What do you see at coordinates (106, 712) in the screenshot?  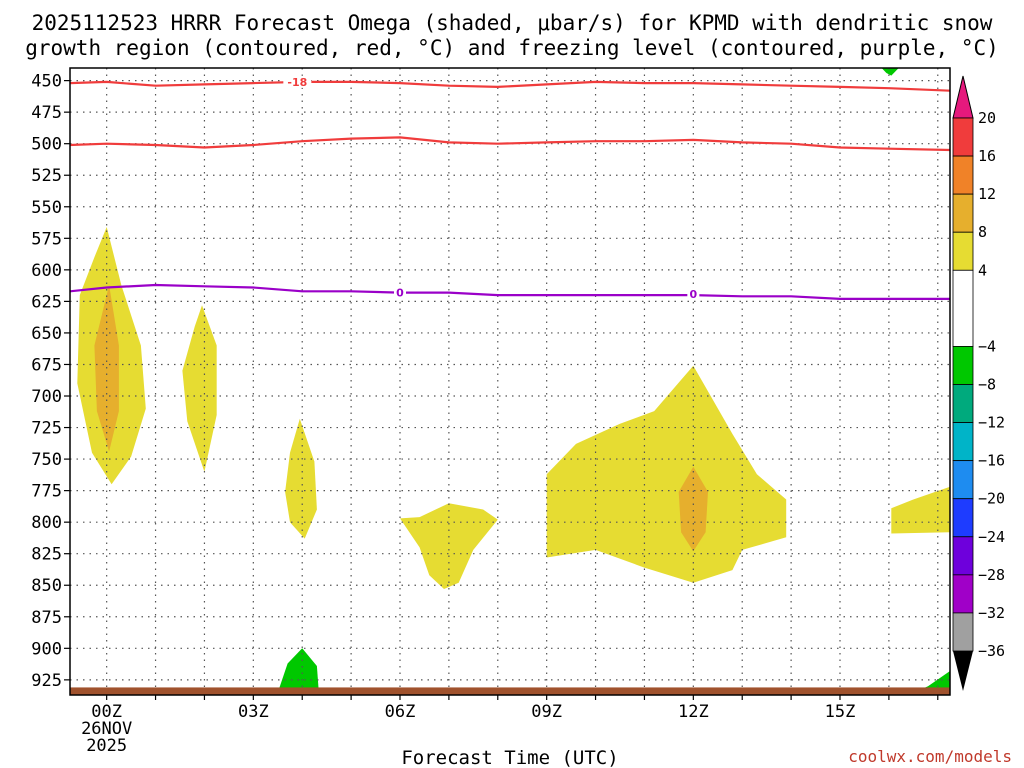 I see `xtick-label-0-0: 00Z` at bounding box center [106, 712].